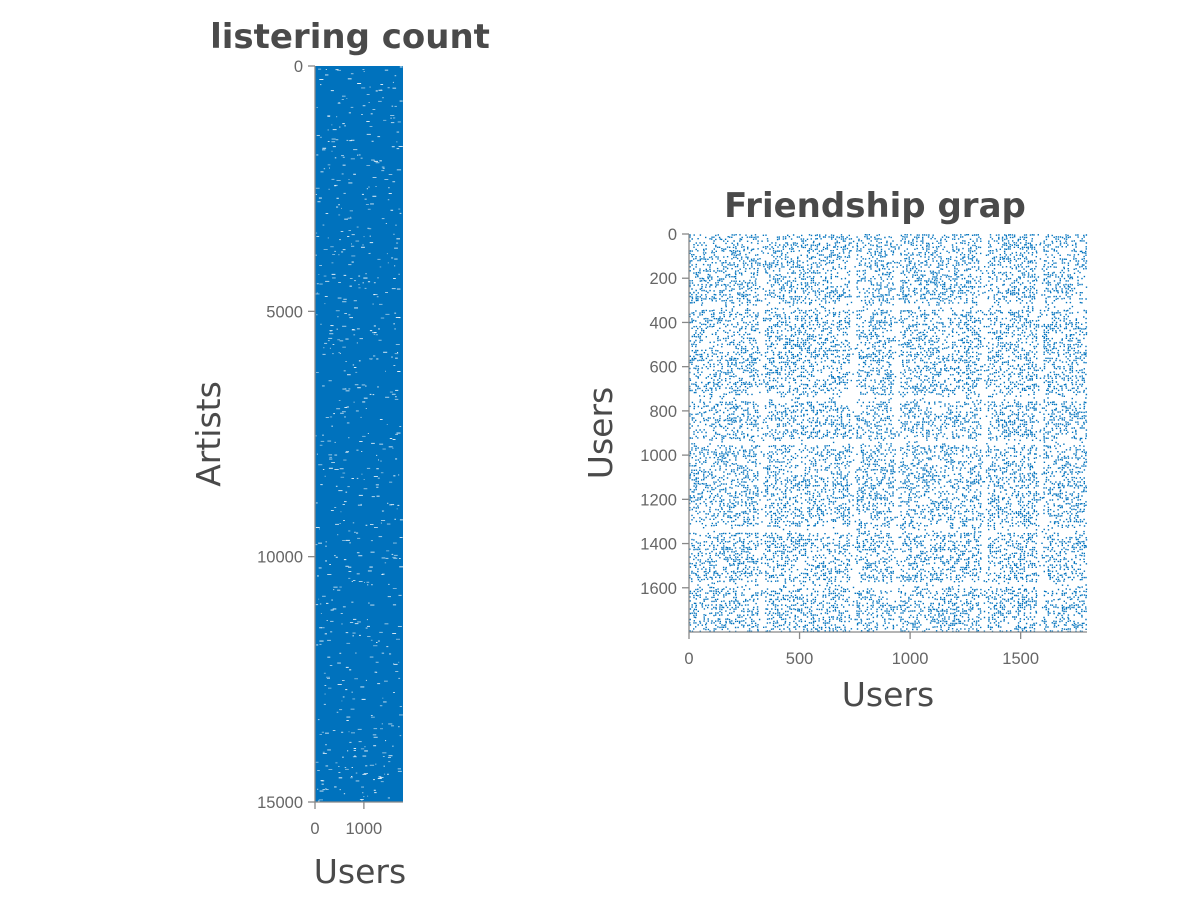 This screenshot has width=1200, height=900. I want to click on y-tick-label: 0, so click(672, 235).